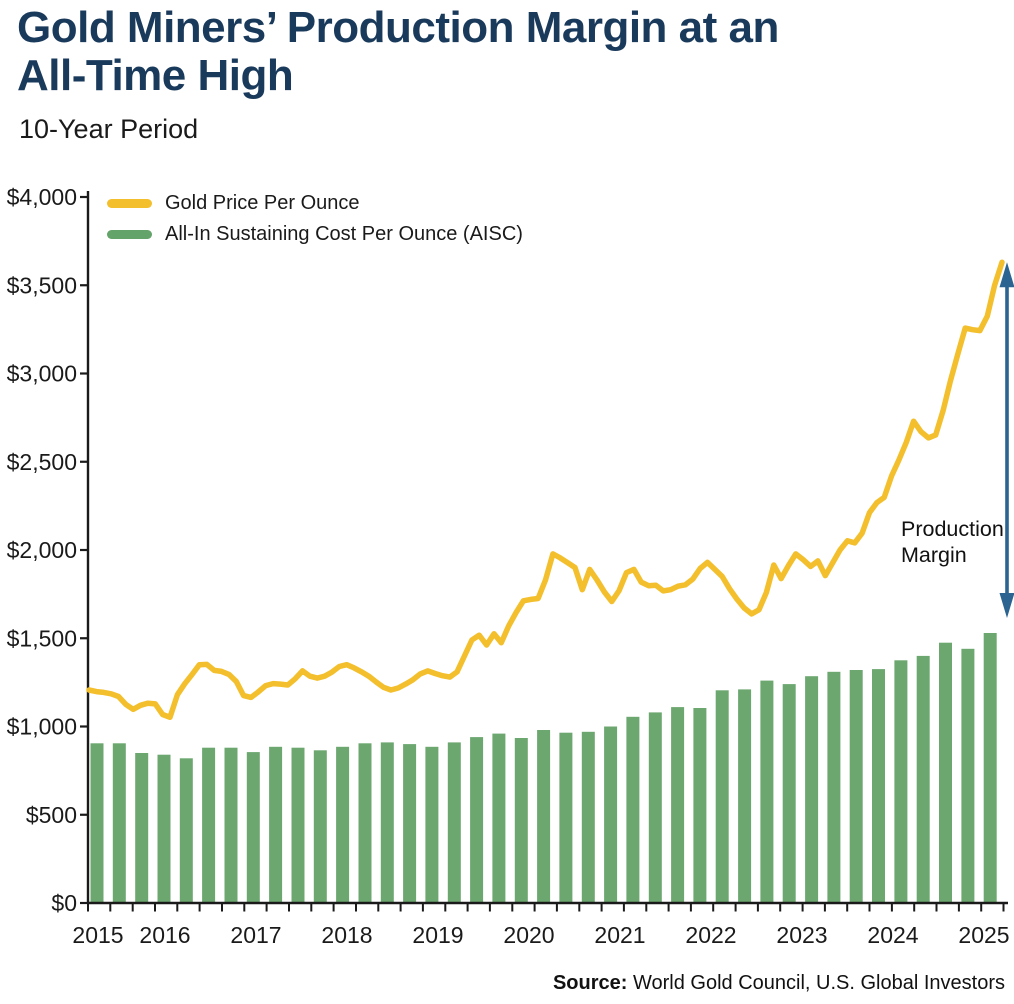 The height and width of the screenshot is (1004, 1014). I want to click on y-axis-label: $2,500, so click(42, 462).